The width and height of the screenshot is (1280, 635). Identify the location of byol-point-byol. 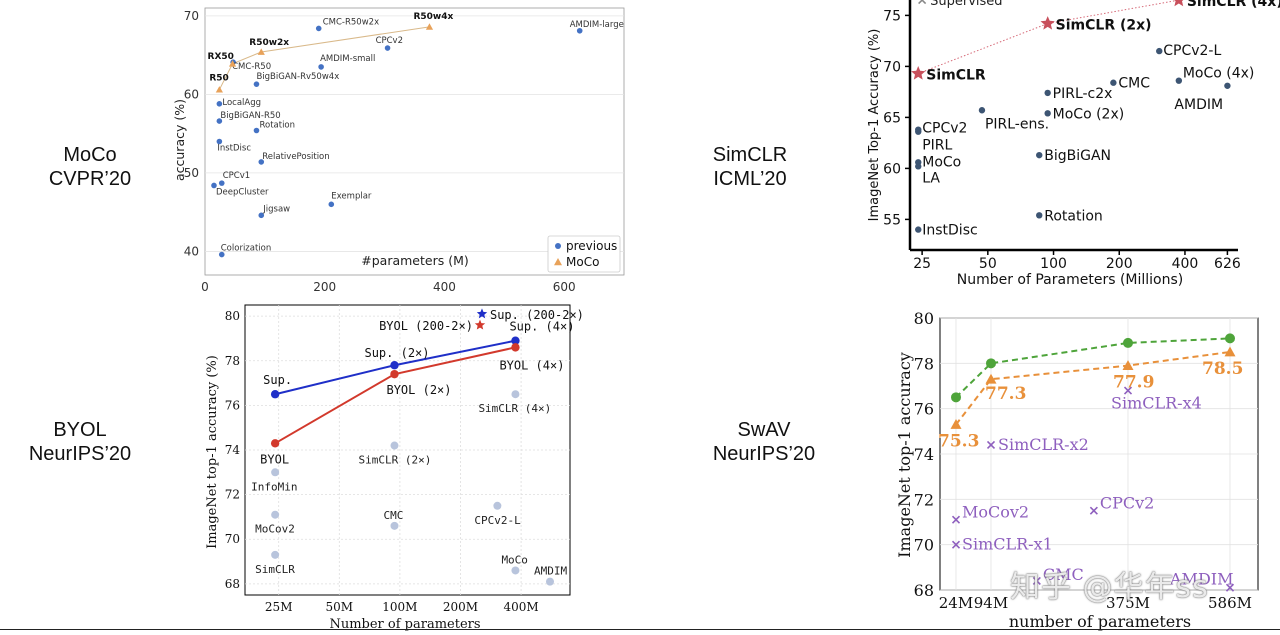
(275, 443).